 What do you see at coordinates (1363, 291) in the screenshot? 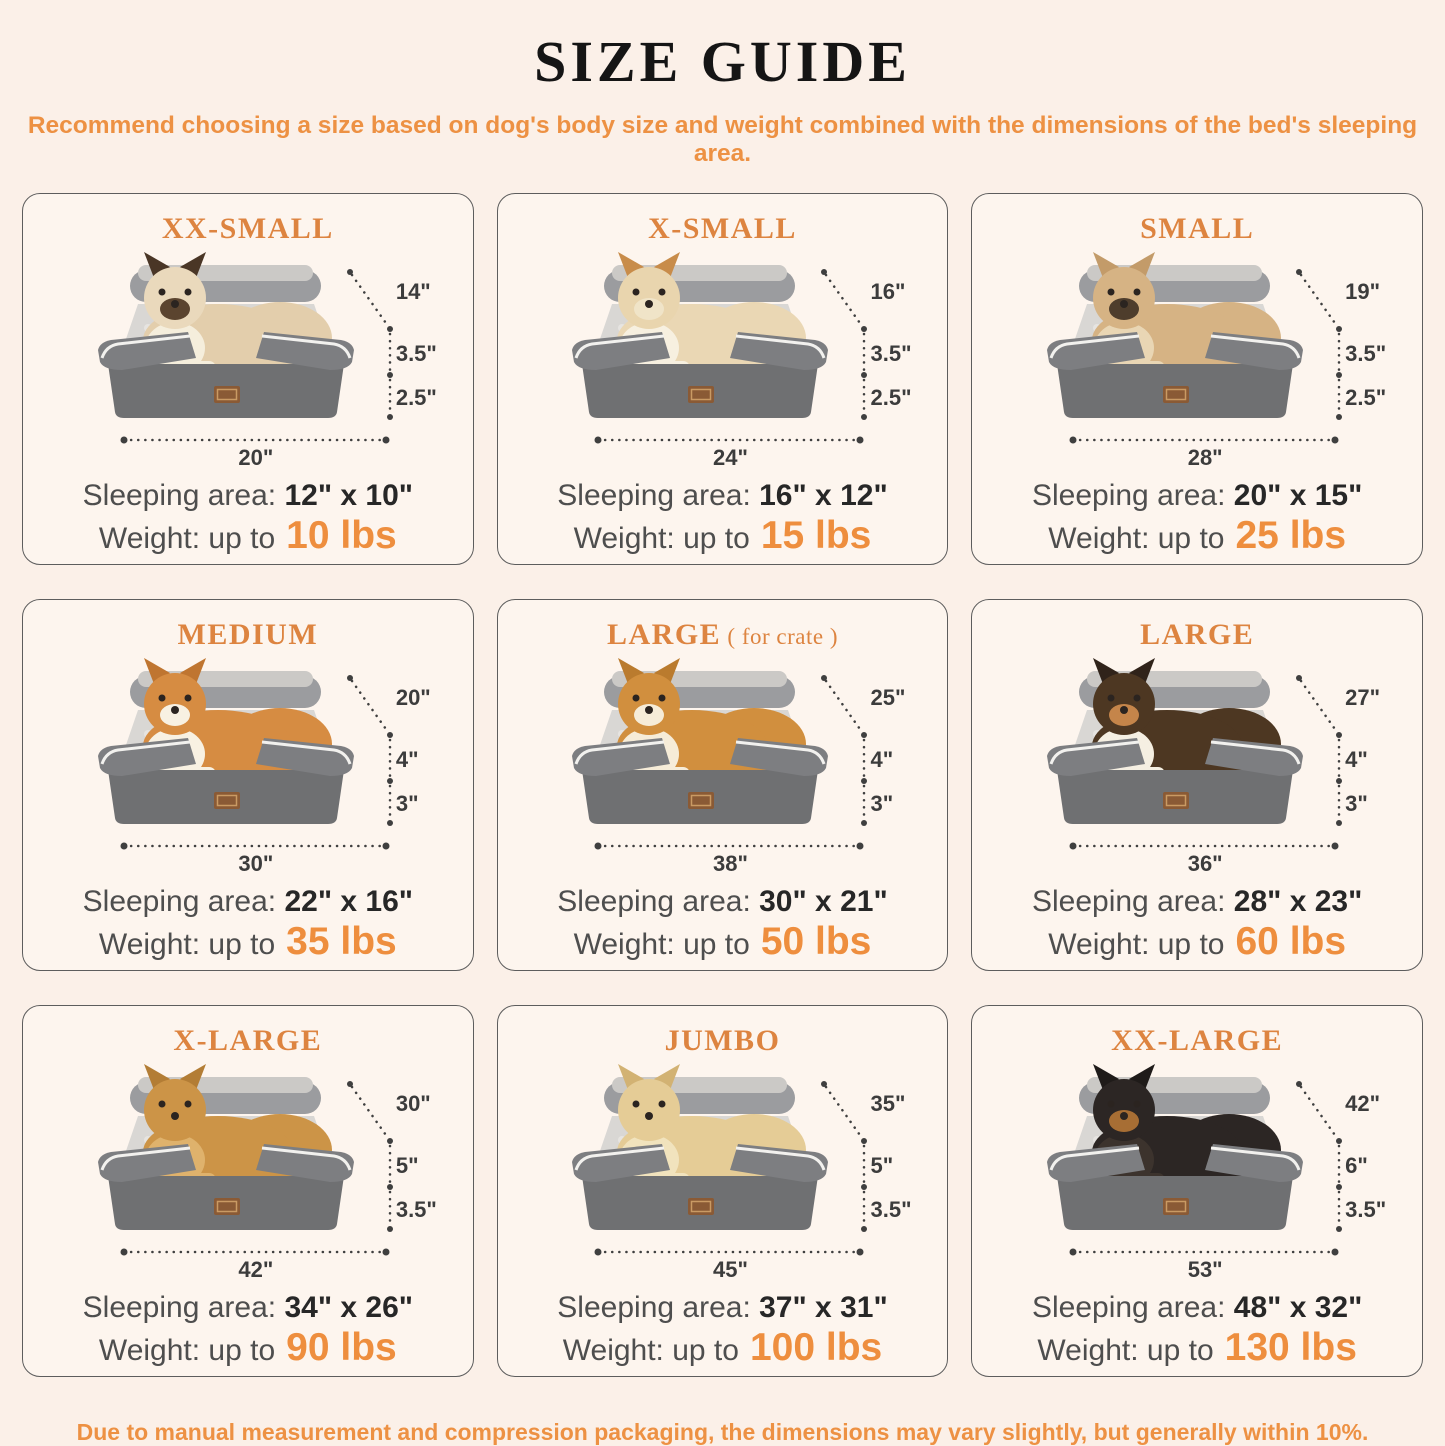
I see `dimension-label-depth: 19"` at bounding box center [1363, 291].